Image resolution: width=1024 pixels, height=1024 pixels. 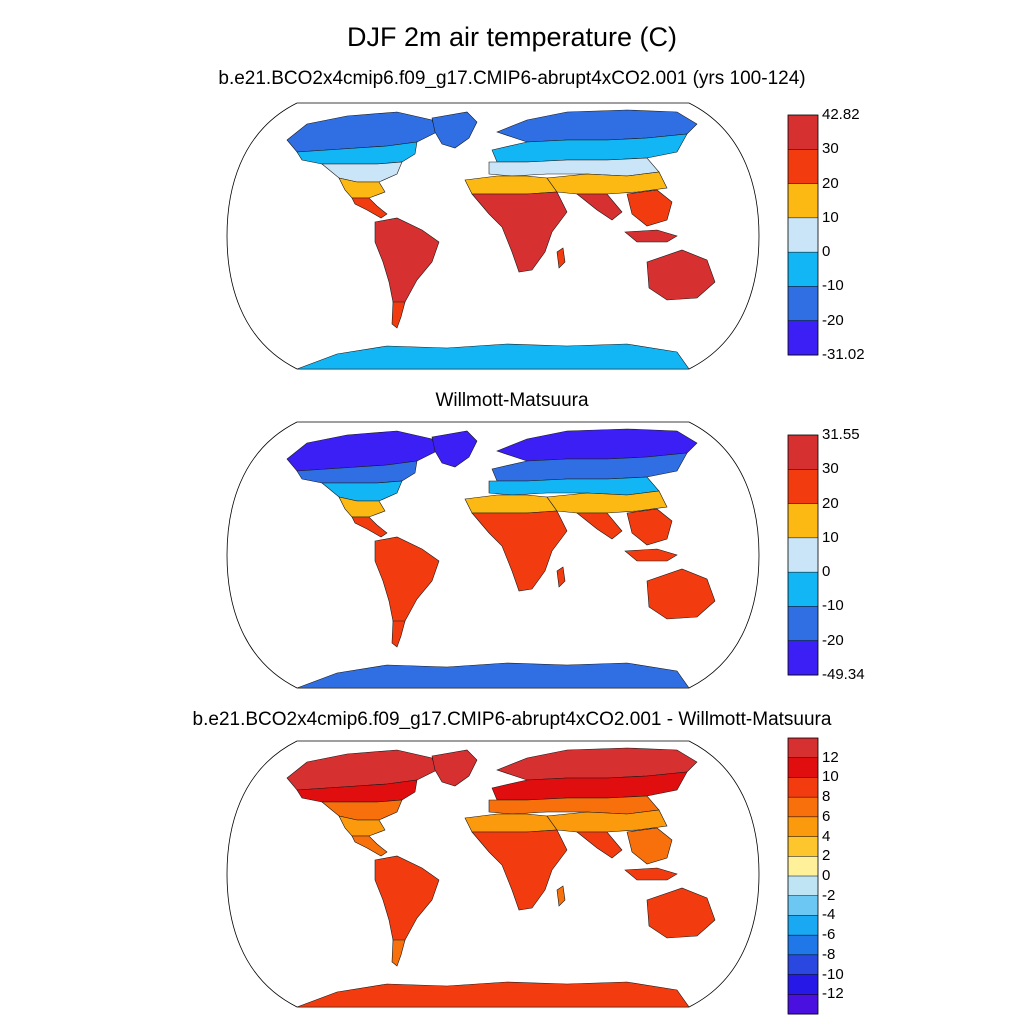 I want to click on colorbar-label: 8, so click(x=826, y=797).